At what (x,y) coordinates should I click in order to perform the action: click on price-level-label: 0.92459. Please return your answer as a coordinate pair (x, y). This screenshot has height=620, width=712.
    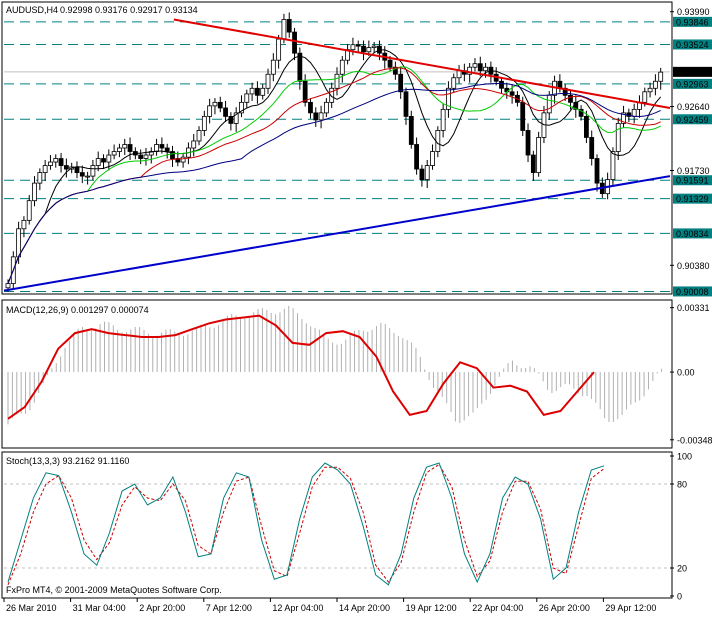
    Looking at the image, I should click on (692, 120).